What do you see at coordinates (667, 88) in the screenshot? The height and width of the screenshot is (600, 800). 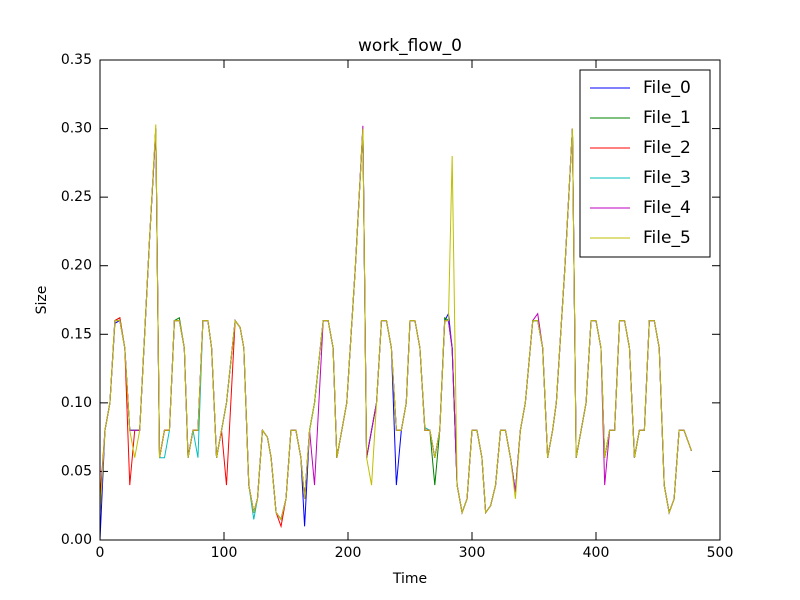 I see `legend-label: File_0` at bounding box center [667, 88].